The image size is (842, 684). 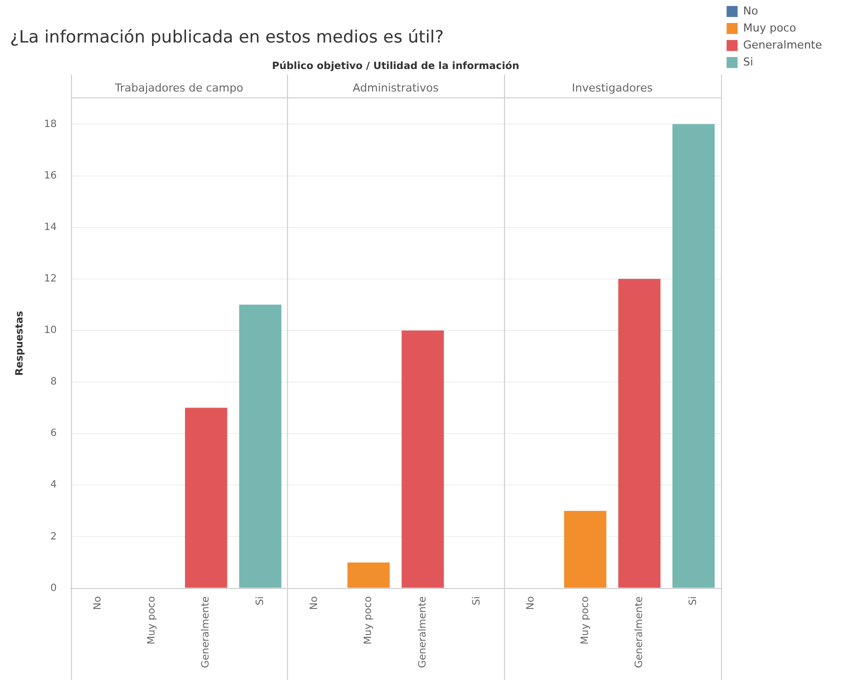 I want to click on y-tick-label: 16, so click(x=50, y=176).